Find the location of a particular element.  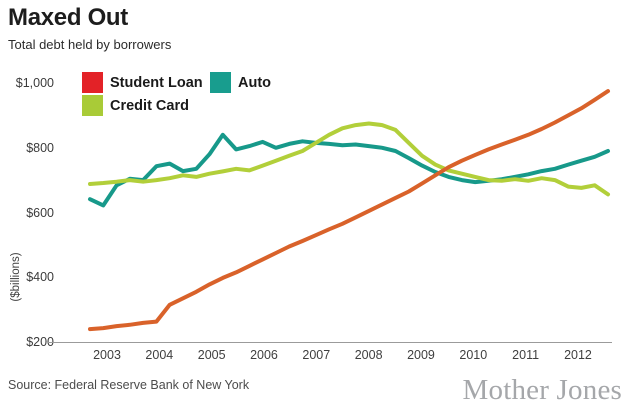

x-axis-tick-label: 2012 is located at coordinates (578, 355).